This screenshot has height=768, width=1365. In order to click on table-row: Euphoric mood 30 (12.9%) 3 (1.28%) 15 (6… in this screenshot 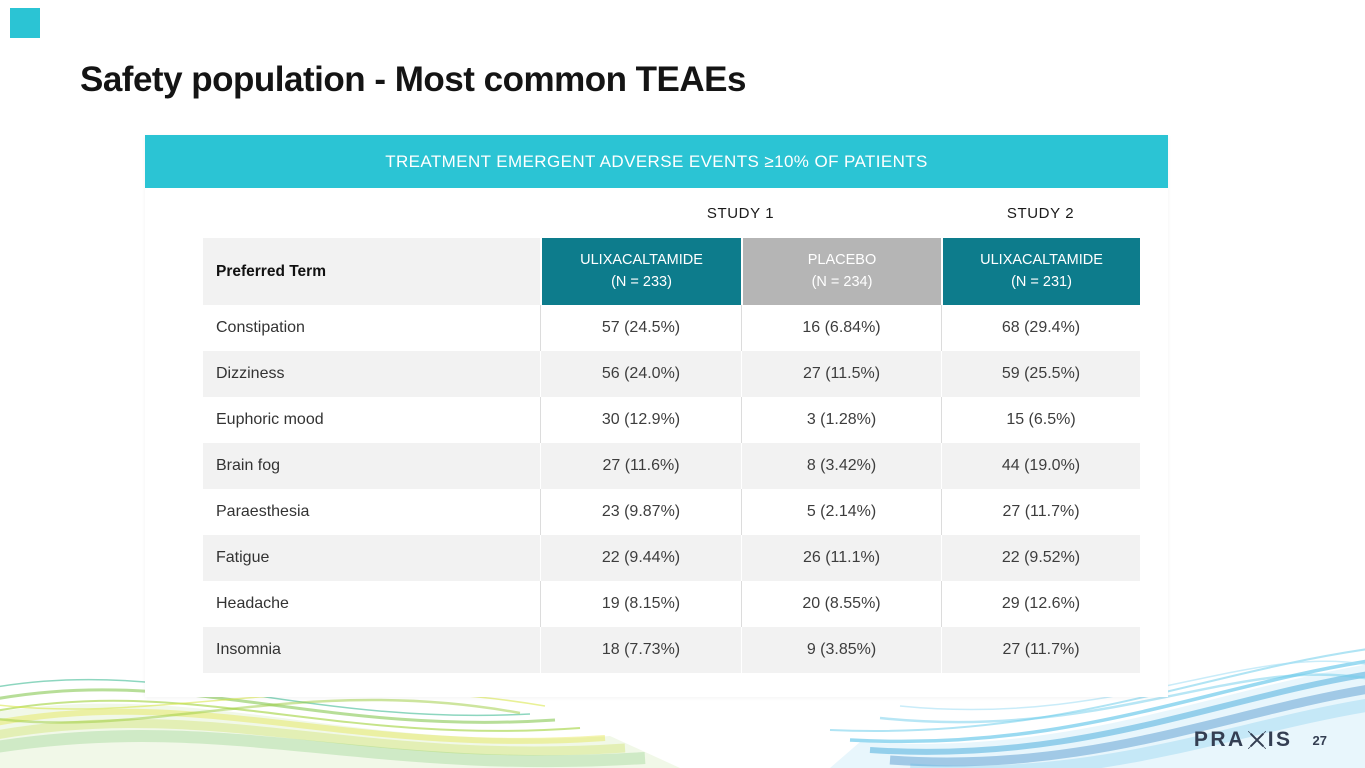, I will do `click(671, 420)`.